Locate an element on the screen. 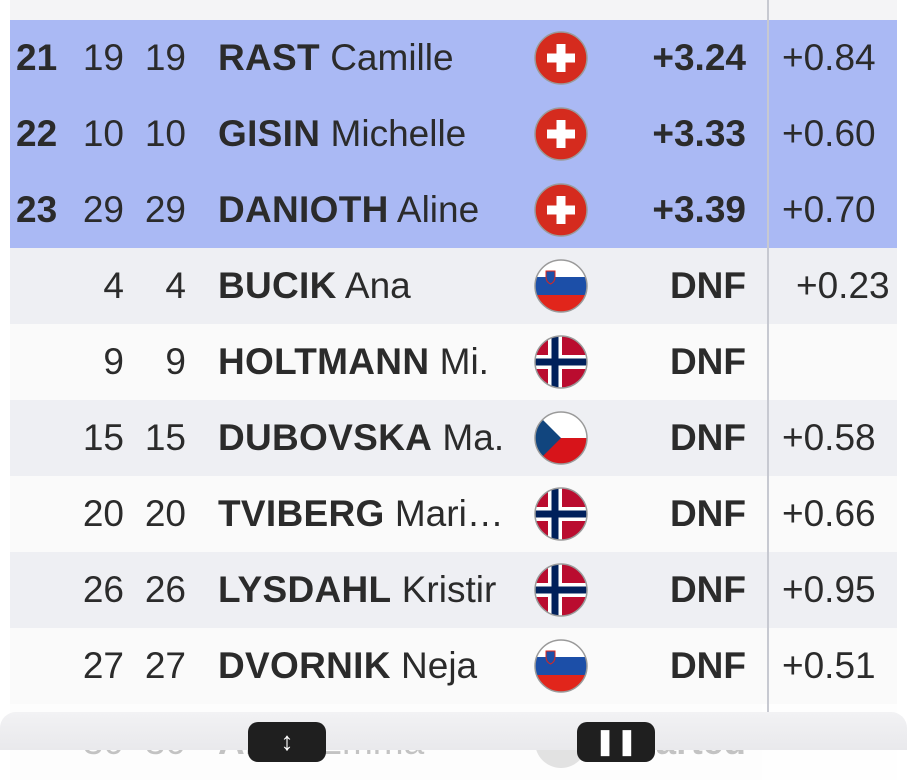  athlete-name: DUBOVSKA Ma. is located at coordinates (370, 438).